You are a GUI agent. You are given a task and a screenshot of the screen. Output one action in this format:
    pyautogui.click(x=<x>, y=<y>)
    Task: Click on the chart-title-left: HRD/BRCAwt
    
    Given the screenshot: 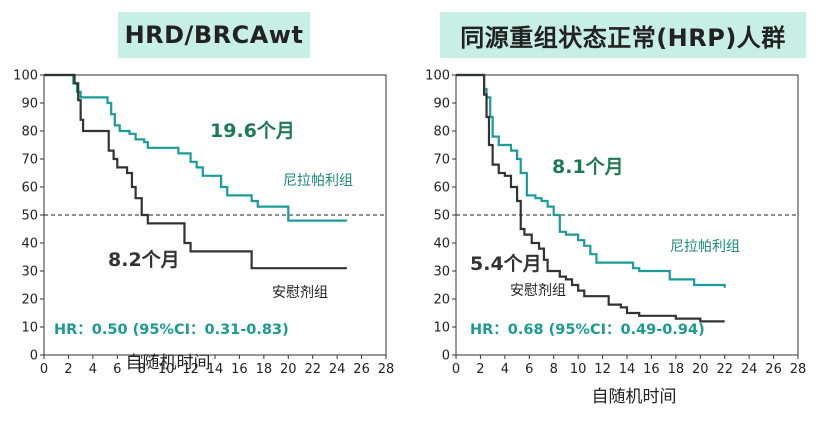 What is the action you would take?
    pyautogui.click(x=214, y=35)
    